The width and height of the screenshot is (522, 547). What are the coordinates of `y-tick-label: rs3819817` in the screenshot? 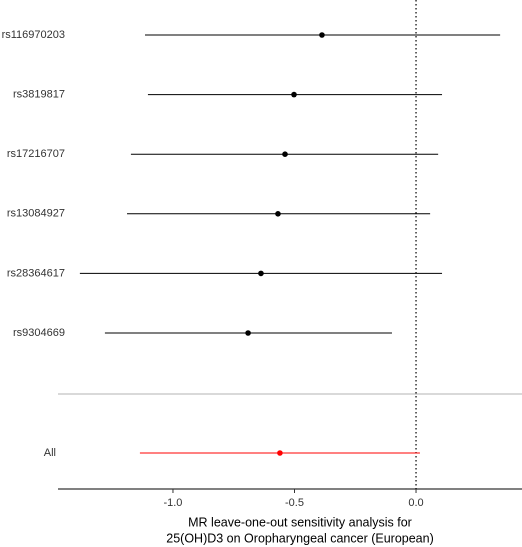 It's located at (39, 95).